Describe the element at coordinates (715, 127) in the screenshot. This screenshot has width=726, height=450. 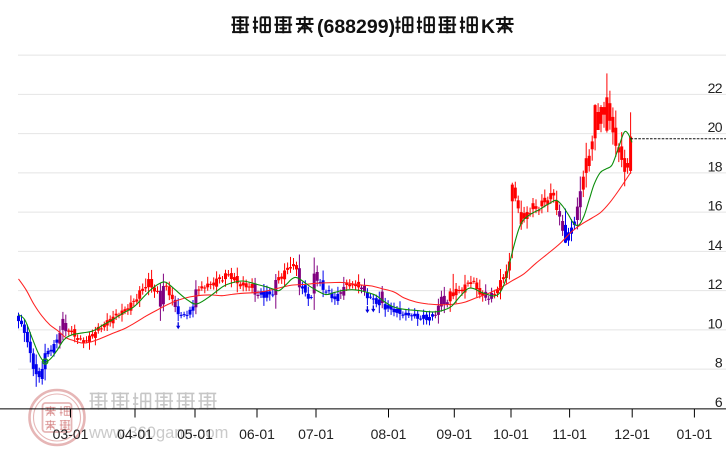
I see `svg-text: 20` at that location.